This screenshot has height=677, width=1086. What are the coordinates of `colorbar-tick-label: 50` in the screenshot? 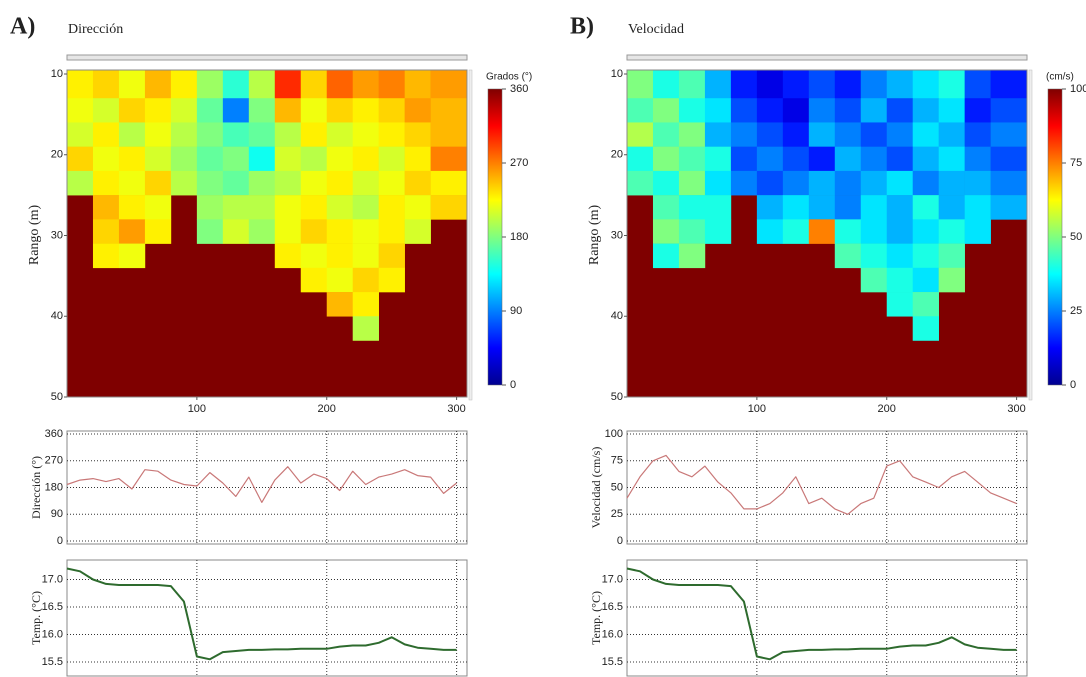 It's located at (1076, 237).